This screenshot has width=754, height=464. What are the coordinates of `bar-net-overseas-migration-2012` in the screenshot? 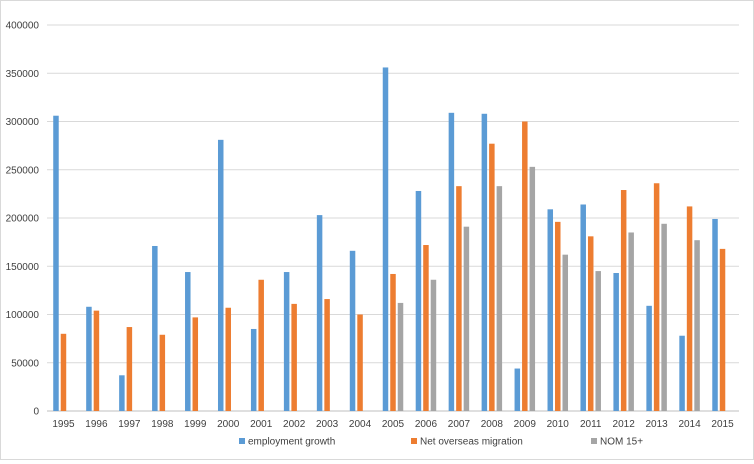 It's located at (623, 300).